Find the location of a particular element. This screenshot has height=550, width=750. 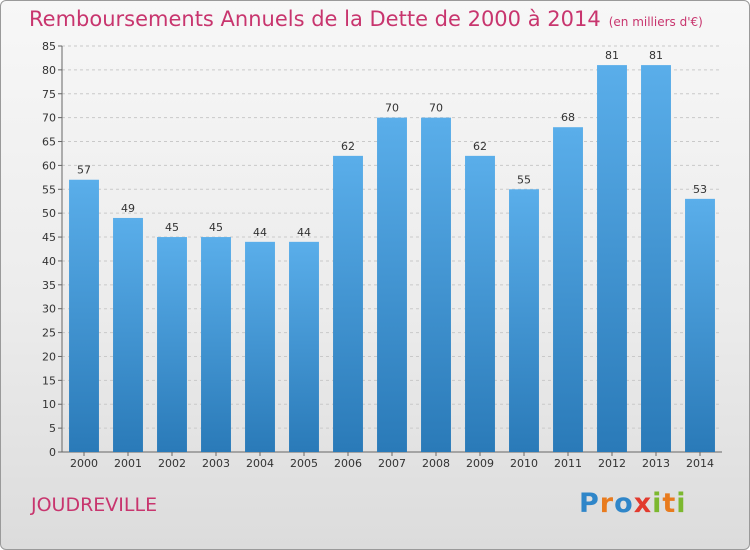

y-tick-label: 45 is located at coordinates (49, 237).